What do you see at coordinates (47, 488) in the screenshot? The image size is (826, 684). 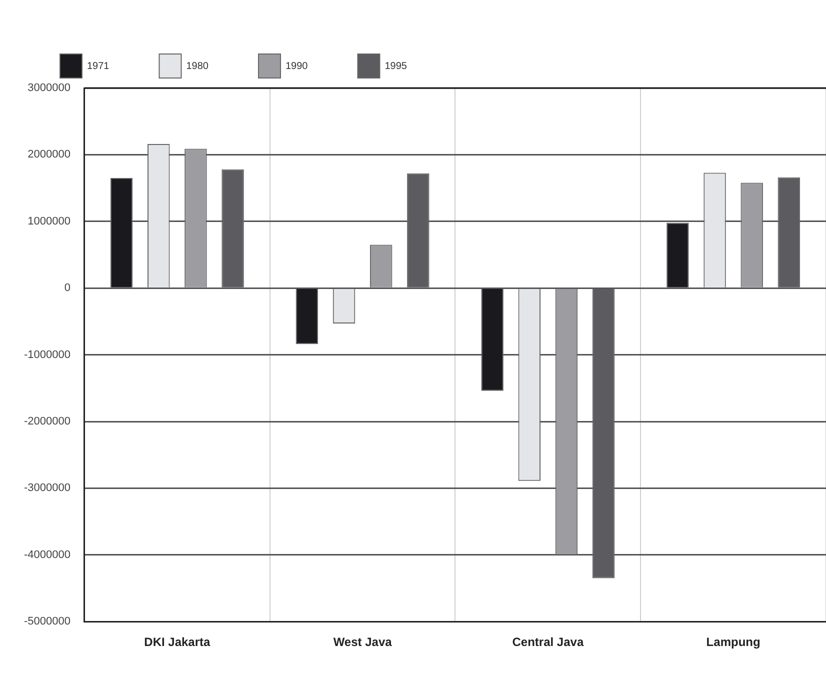 I see `y-tick-label: -3000000` at bounding box center [47, 488].